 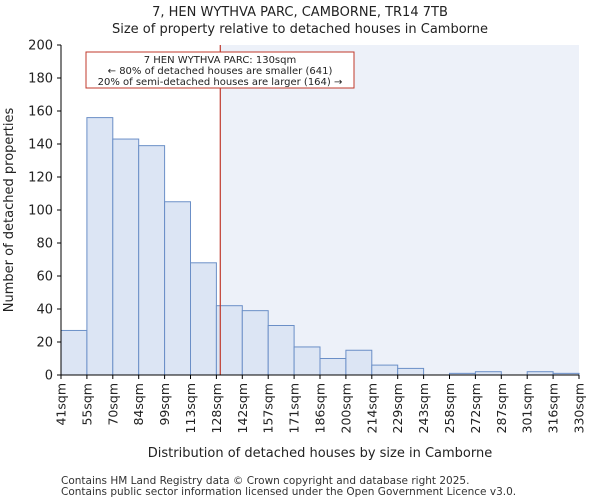 I want to click on x-tick-label: 171sqm, so click(x=294, y=408).